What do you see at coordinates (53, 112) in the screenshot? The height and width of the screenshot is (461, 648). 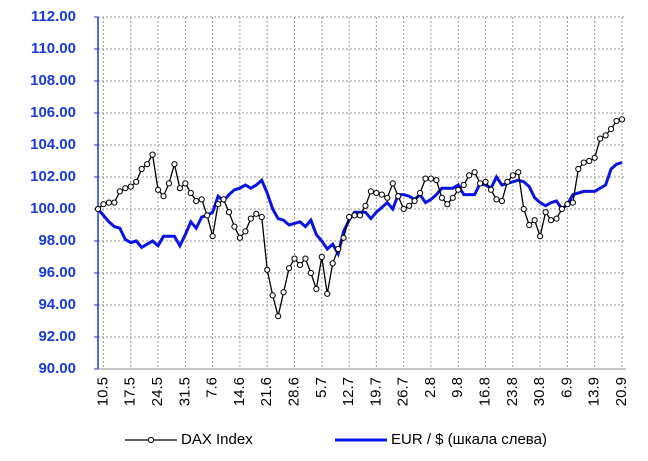 I see `y-tick-label: 106.00` at bounding box center [53, 112].